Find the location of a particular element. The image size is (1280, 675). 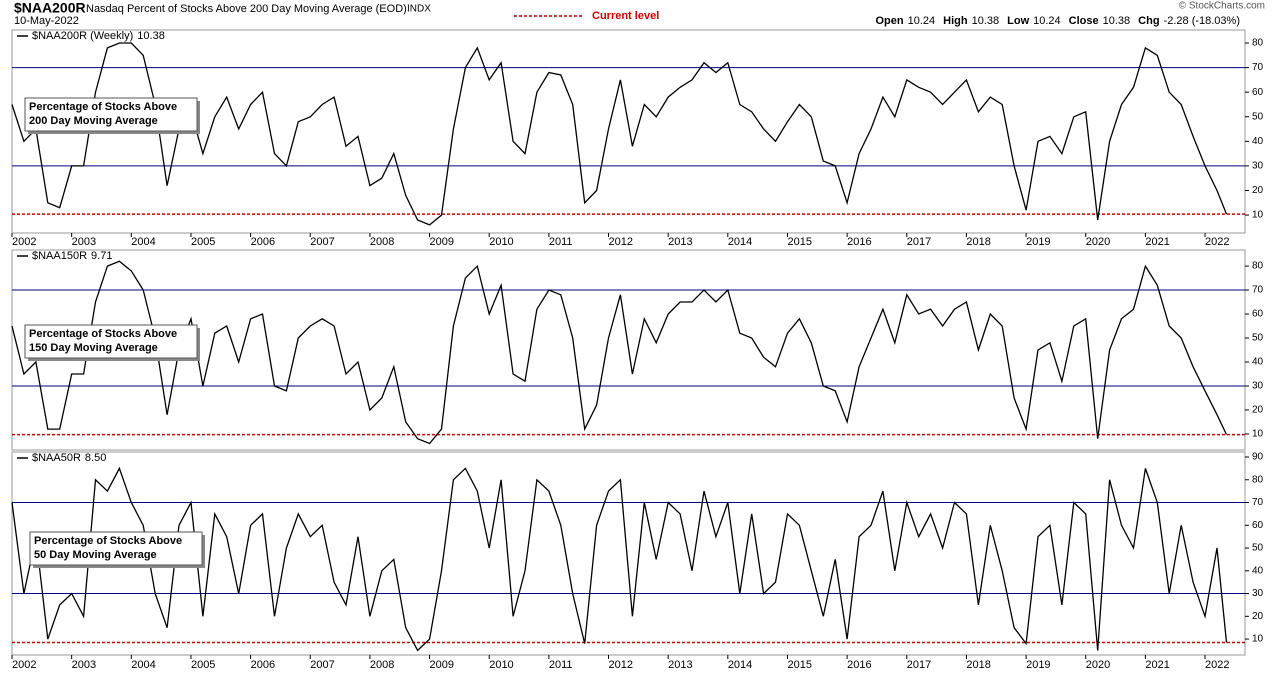

y-tick-label: 90 is located at coordinates (1258, 457).